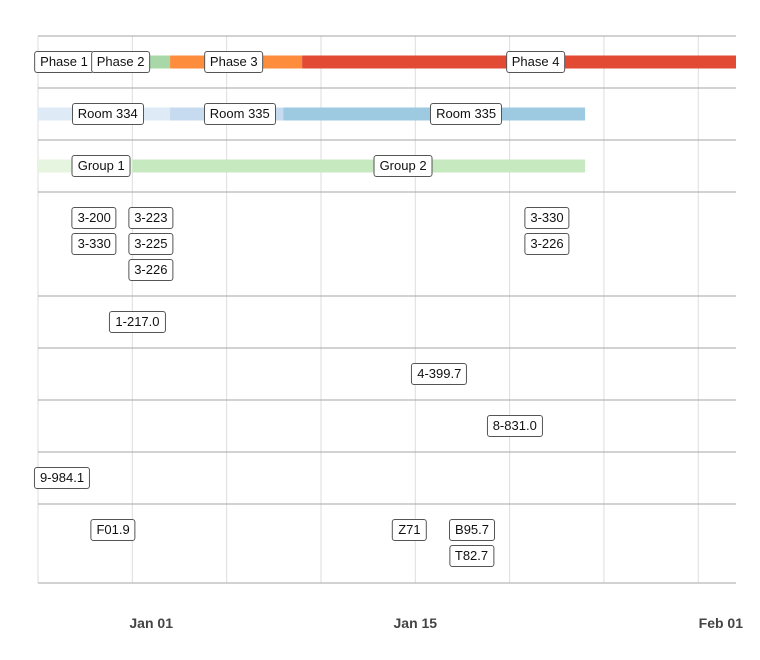 The height and width of the screenshot is (660, 760). I want to click on timeline-label: Room 334, so click(107, 114).